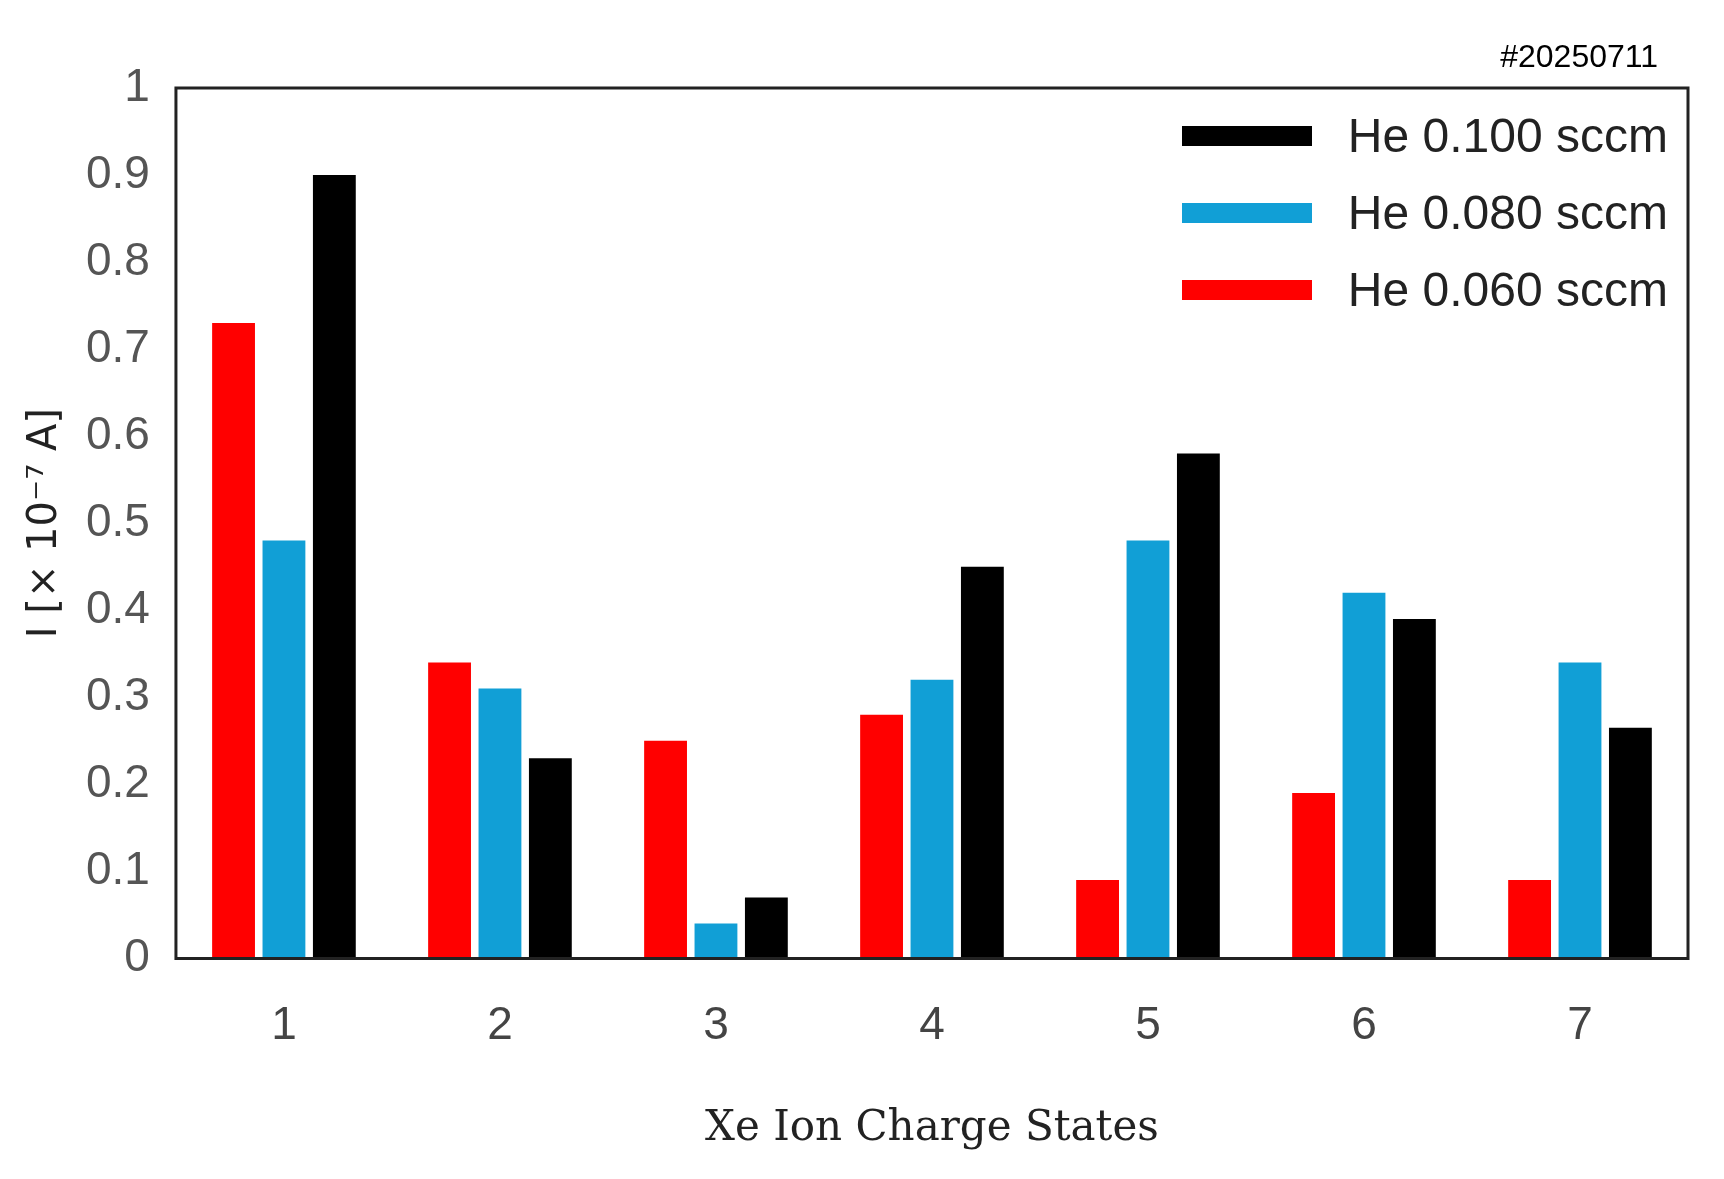 Image resolution: width=1724 pixels, height=1179 pixels. What do you see at coordinates (117, 432) in the screenshot?
I see `y-tick-label: 0.6` at bounding box center [117, 432].